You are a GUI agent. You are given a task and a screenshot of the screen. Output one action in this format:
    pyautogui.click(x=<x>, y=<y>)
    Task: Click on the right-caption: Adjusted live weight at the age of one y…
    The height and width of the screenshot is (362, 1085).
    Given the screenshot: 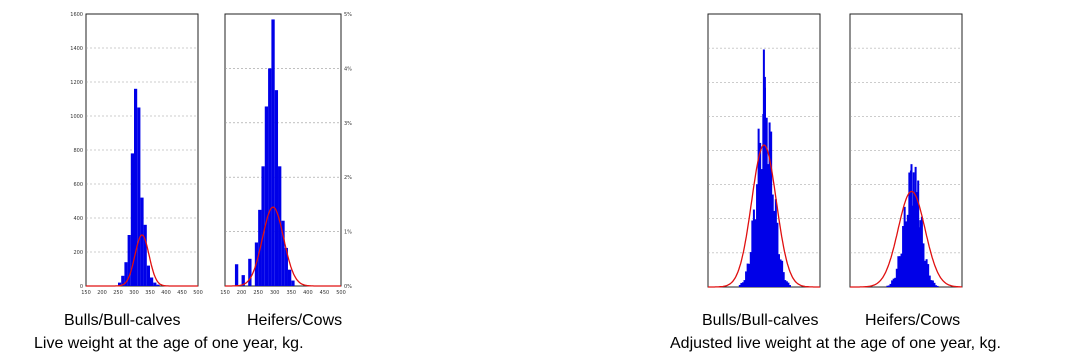 What is the action you would take?
    pyautogui.click(x=835, y=343)
    